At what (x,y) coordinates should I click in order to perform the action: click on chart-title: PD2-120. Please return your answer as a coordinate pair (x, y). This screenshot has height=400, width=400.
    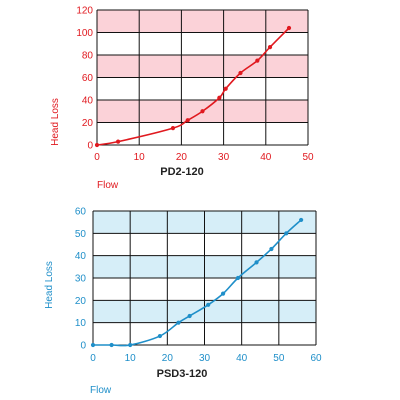
    Looking at the image, I should click on (181, 172).